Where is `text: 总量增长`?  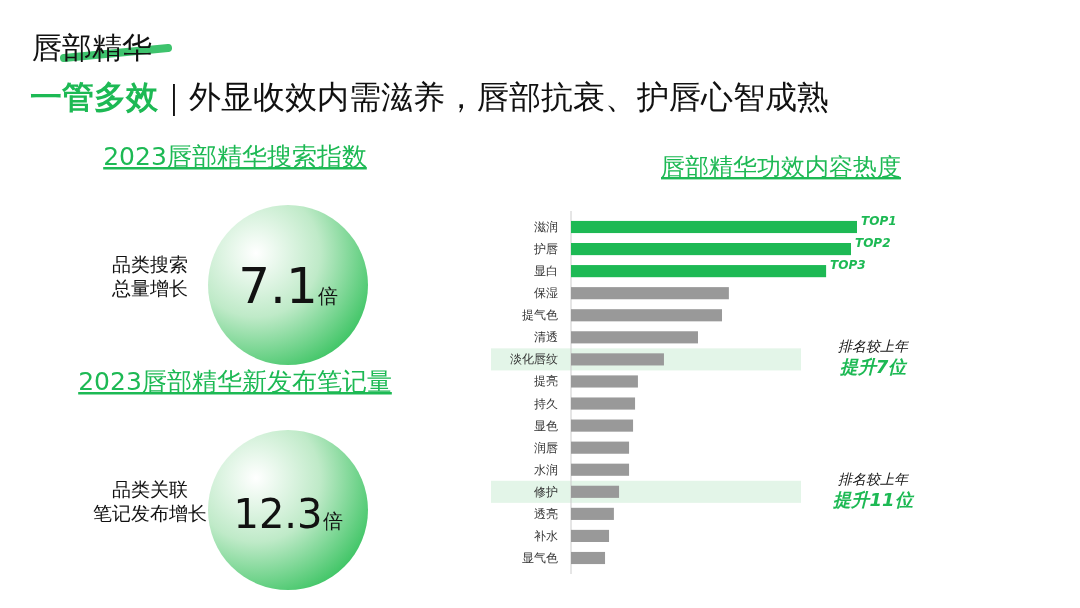
text: 总量增长 is located at coordinates (149, 288).